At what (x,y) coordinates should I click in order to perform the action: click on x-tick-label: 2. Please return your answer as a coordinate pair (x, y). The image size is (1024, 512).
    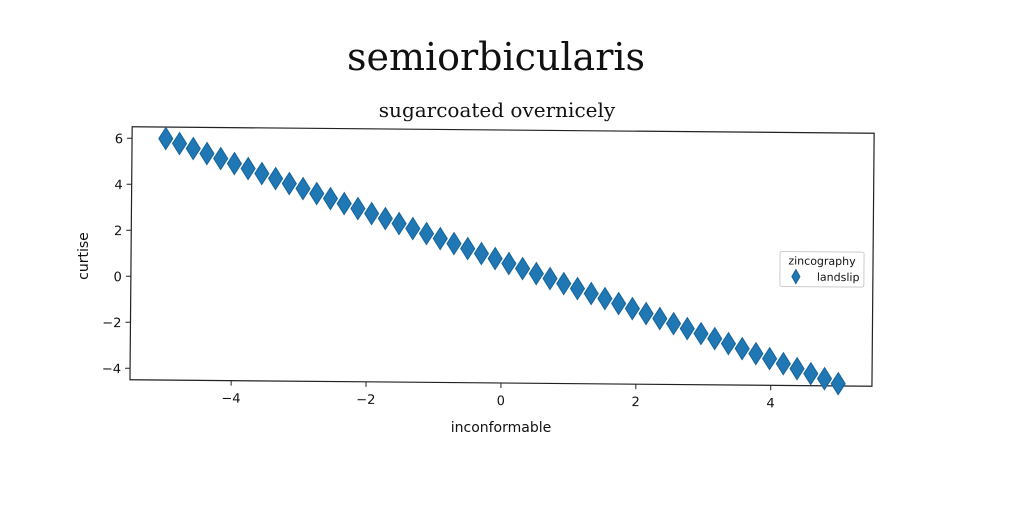
    Looking at the image, I should click on (635, 402).